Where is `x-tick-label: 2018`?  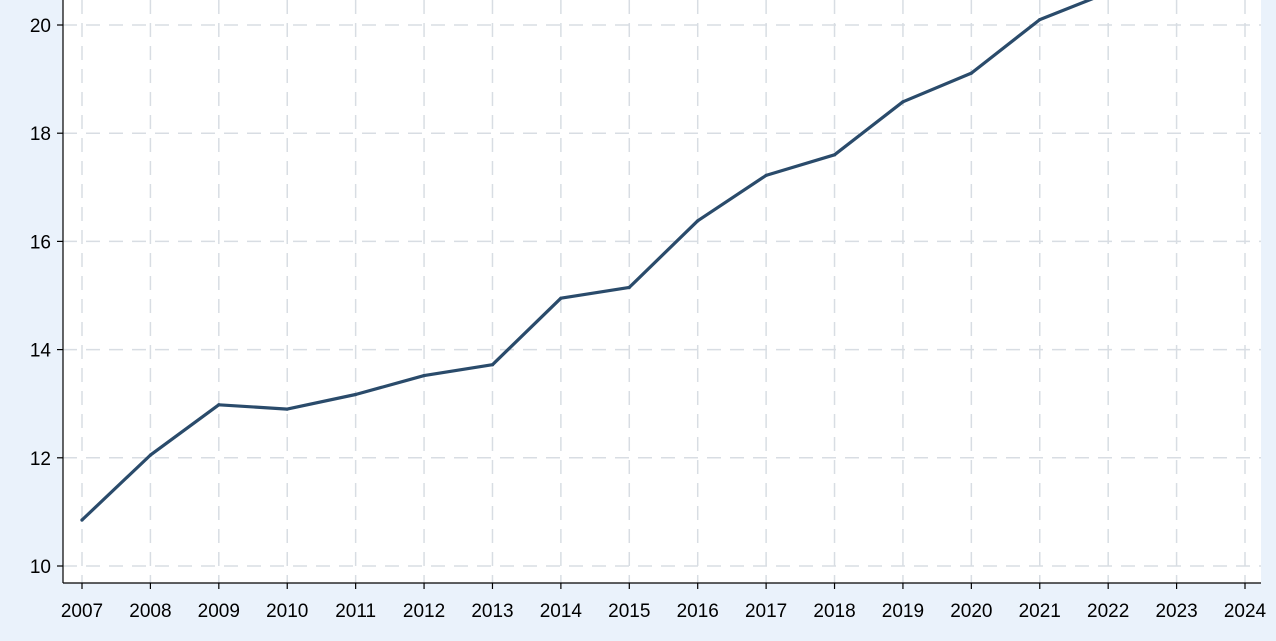 x-tick-label: 2018 is located at coordinates (834, 611).